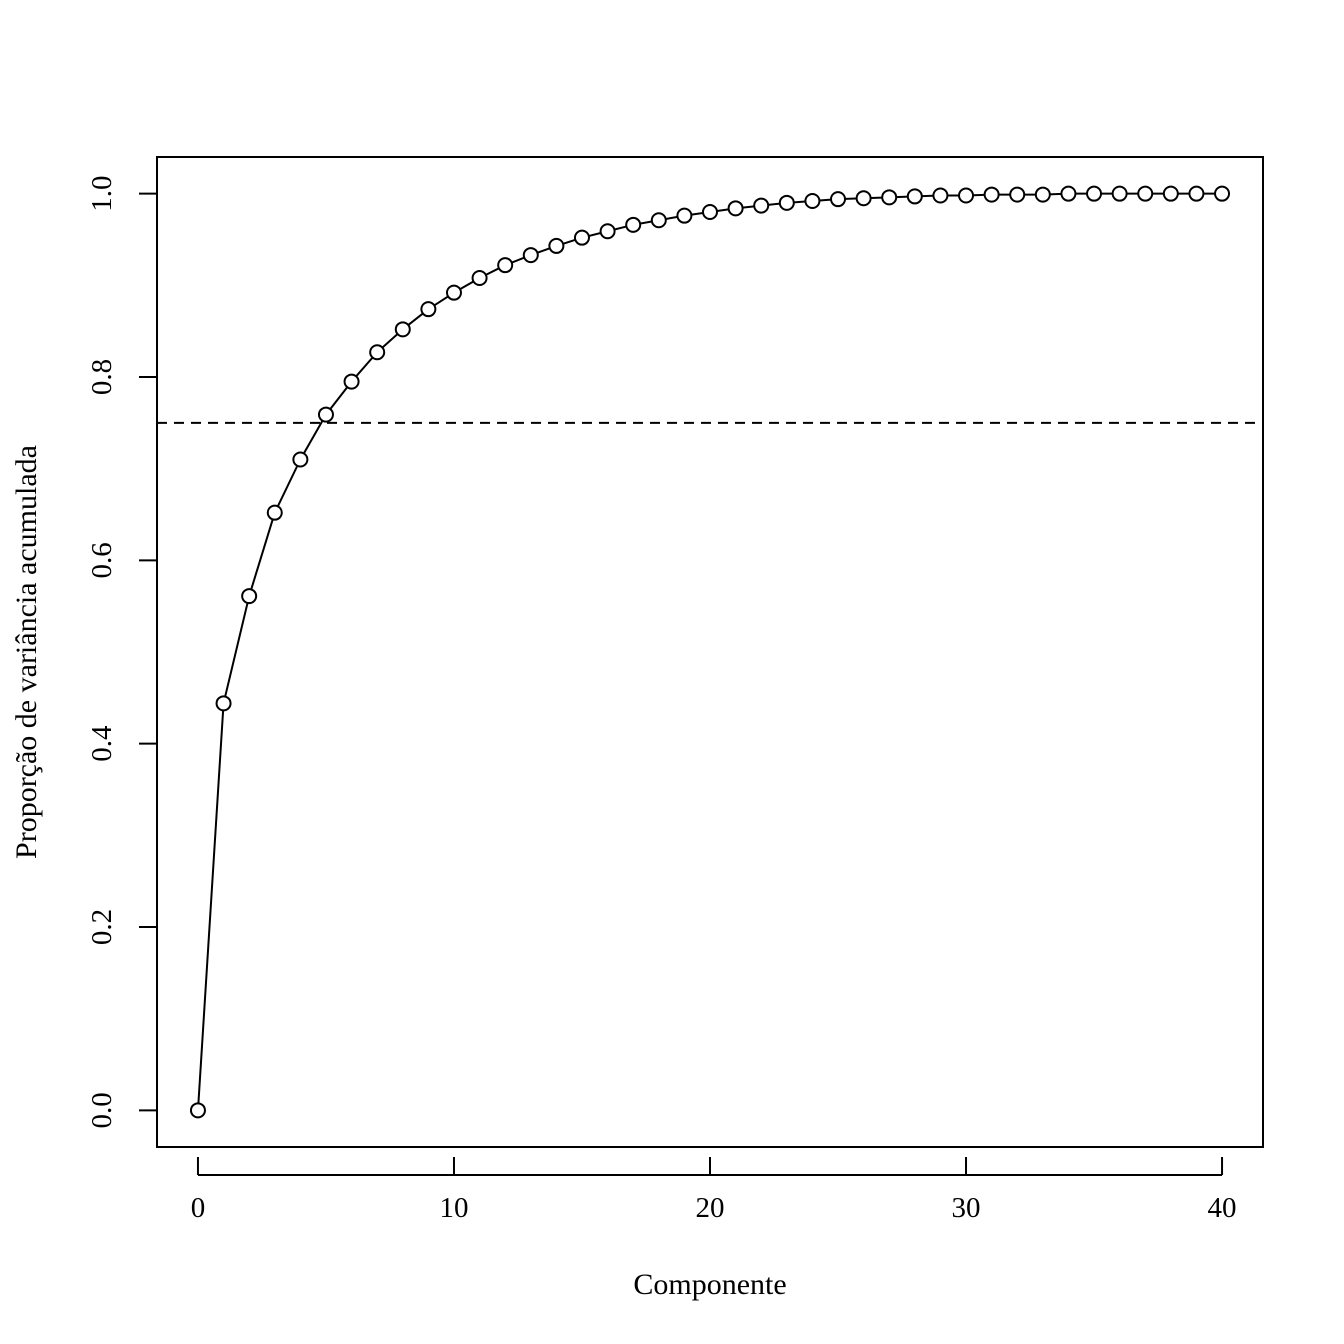 The height and width of the screenshot is (1344, 1344). I want to click on x-tick-label: 0, so click(198, 1208).